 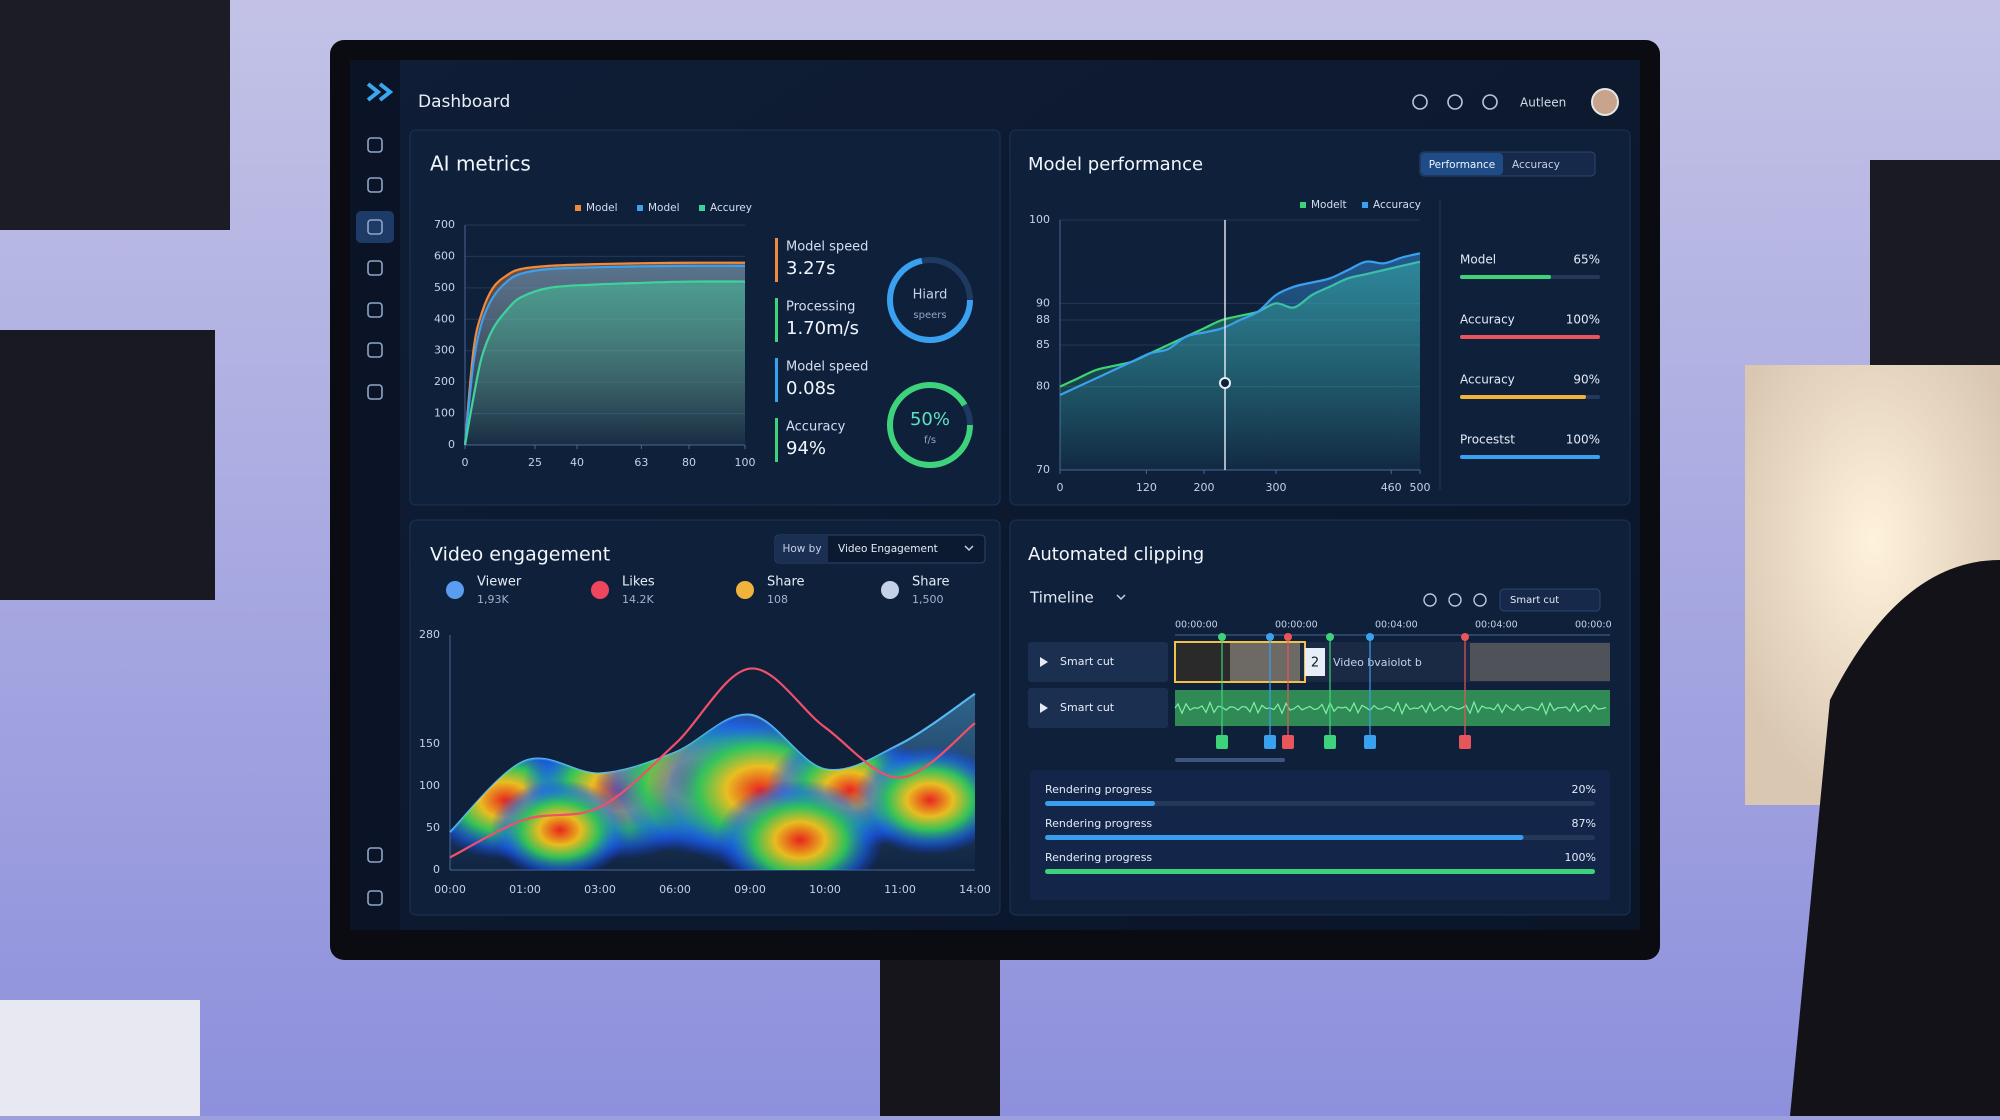 I want to click on y-tick-label: 0, so click(x=451, y=444).